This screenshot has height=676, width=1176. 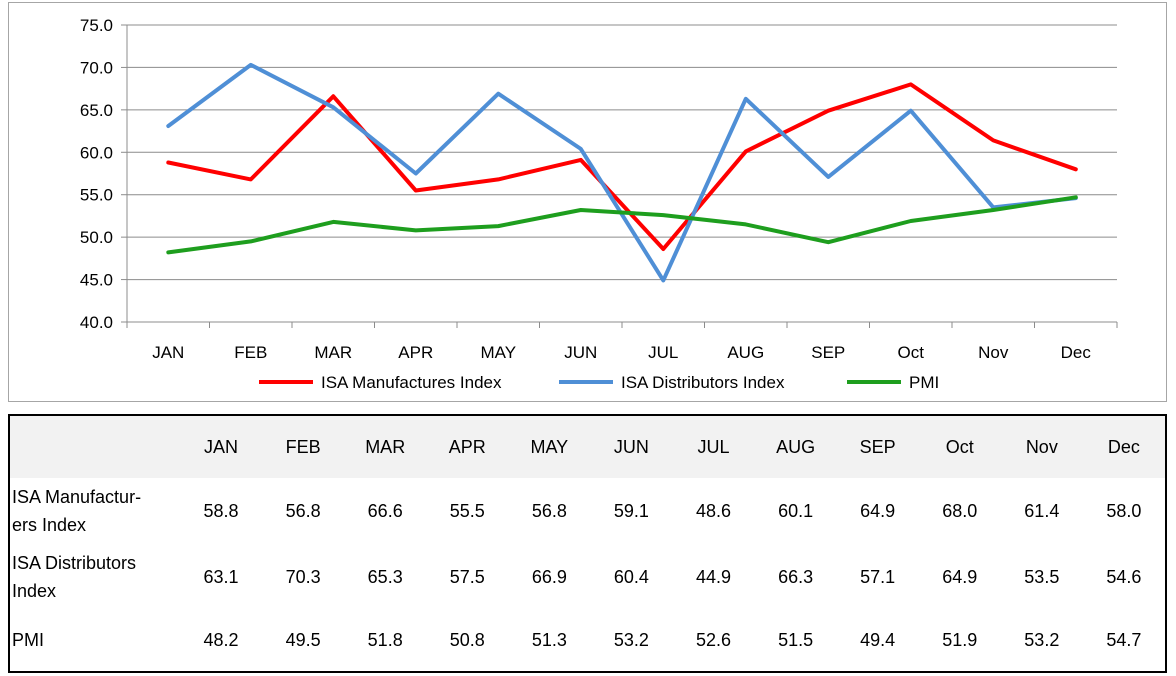 I want to click on table-cell: 44.9, so click(x=713, y=576).